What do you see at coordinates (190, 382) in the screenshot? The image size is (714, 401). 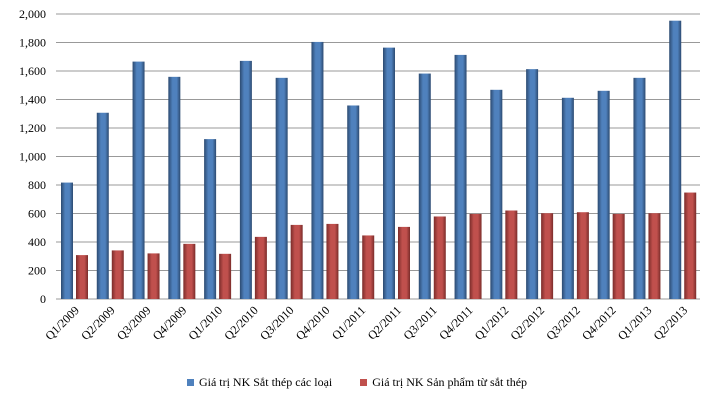 I see `legend-swatch-steel` at bounding box center [190, 382].